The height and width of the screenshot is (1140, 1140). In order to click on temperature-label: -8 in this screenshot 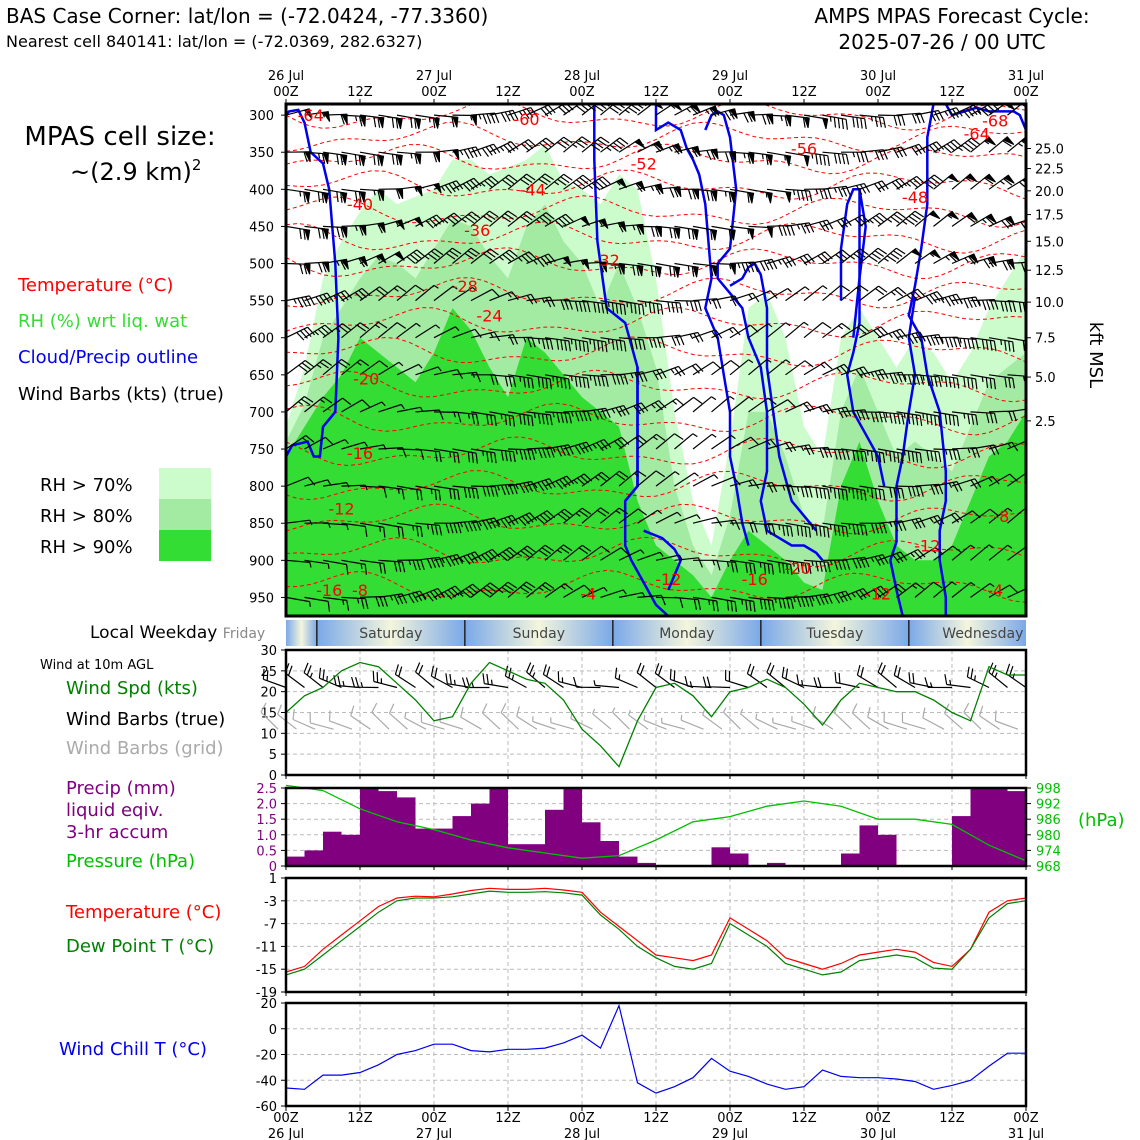, I will do `click(1001, 516)`.